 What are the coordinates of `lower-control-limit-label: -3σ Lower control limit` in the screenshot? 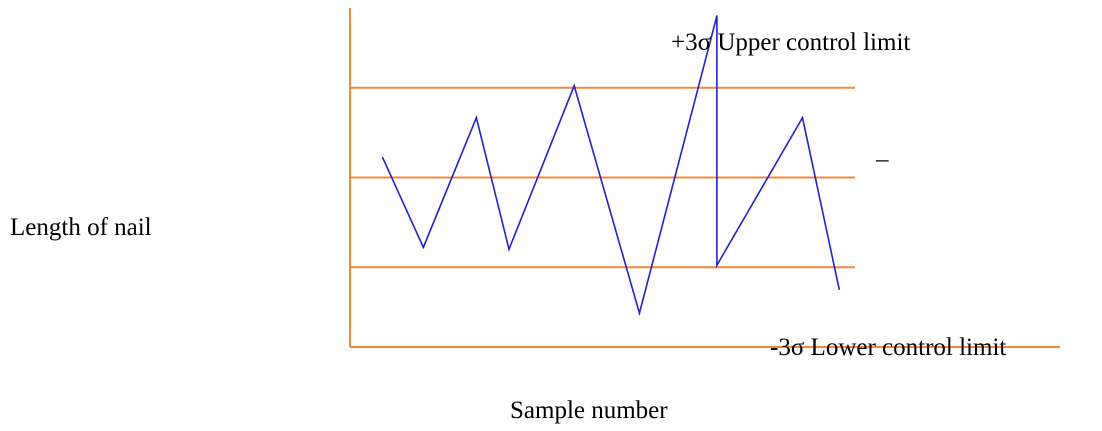 It's located at (888, 347).